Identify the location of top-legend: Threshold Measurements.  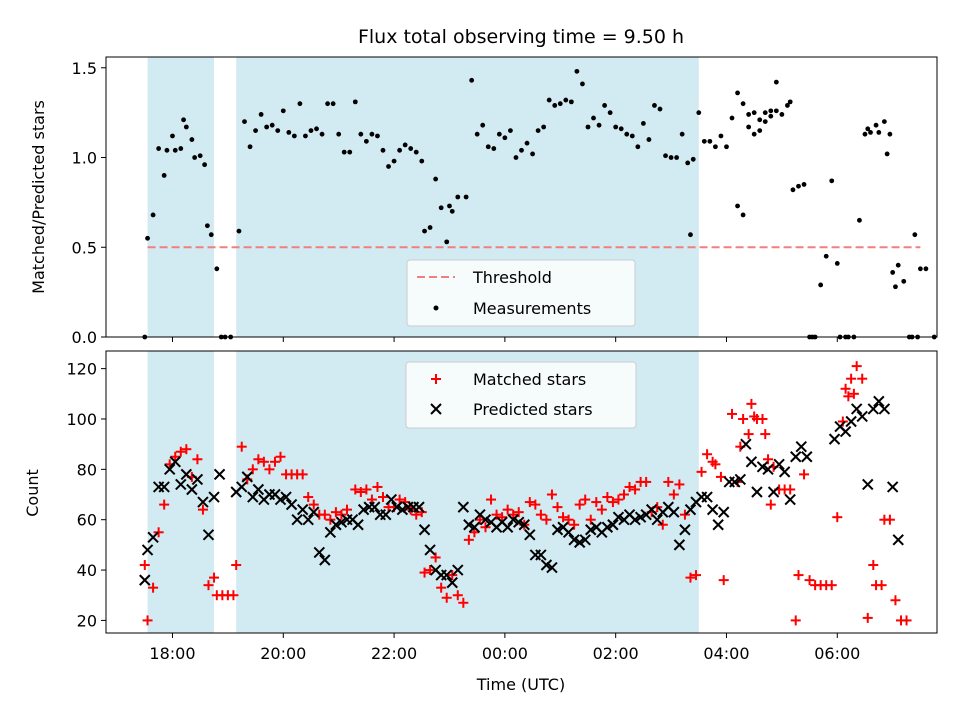
(521, 293).